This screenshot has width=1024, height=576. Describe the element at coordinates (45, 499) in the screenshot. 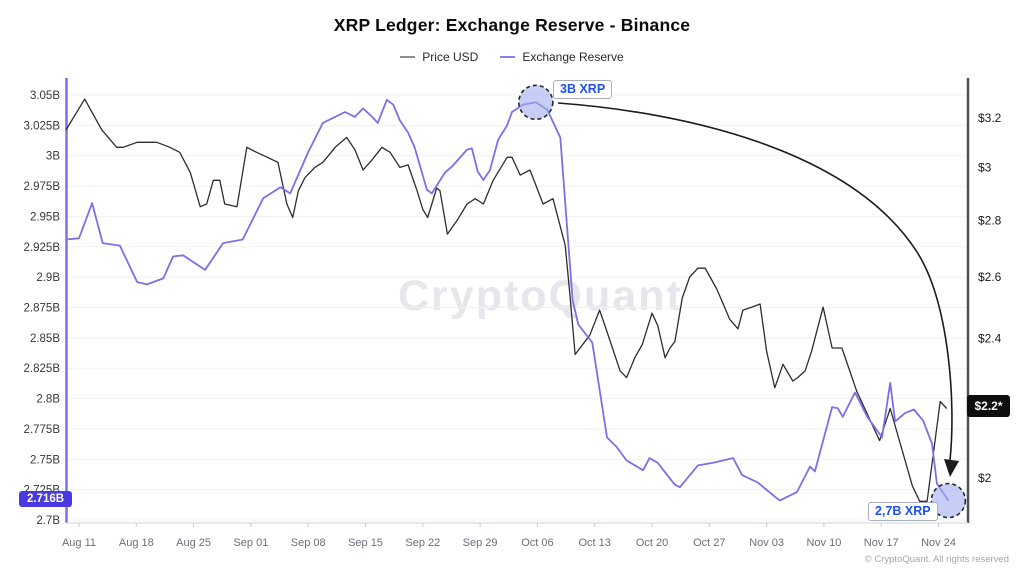

I see `latest-reserve-badge: 2.716B` at that location.